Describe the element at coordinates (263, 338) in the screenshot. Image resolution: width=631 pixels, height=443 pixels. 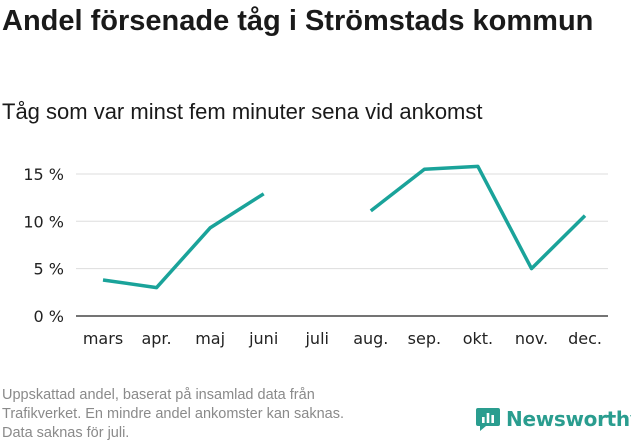
I see `x-tick-label: juni` at that location.